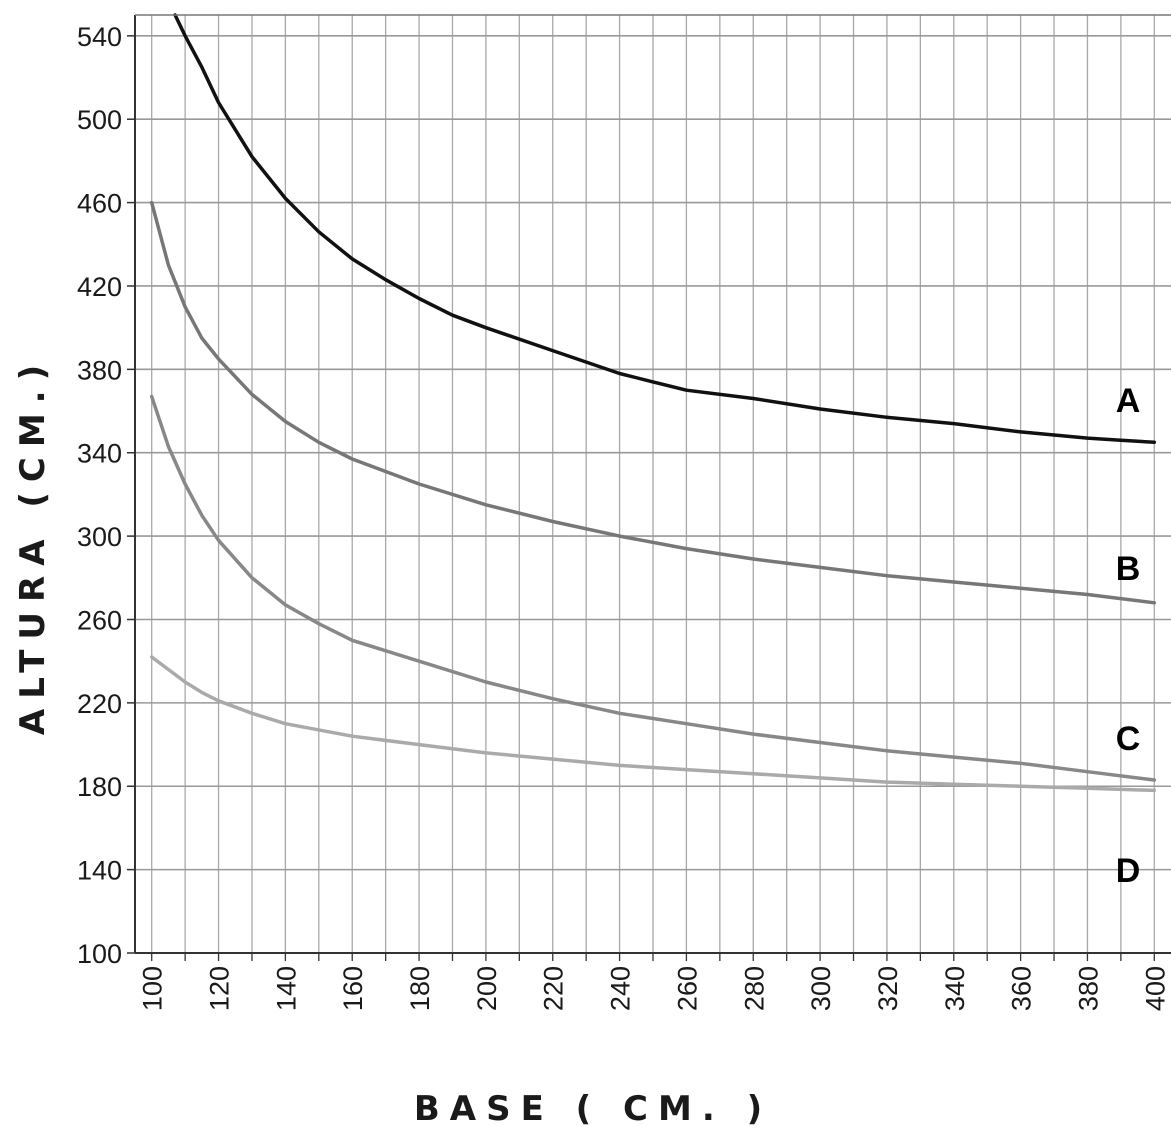 Image resolution: width=1171 pixels, height=1126 pixels. I want to click on x-tick-label: 100, so click(153, 988).